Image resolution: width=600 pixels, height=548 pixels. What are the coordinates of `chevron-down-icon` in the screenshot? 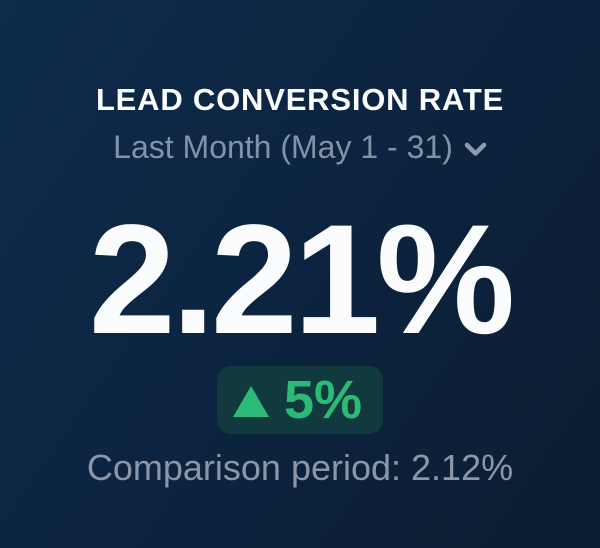 It's located at (475, 149).